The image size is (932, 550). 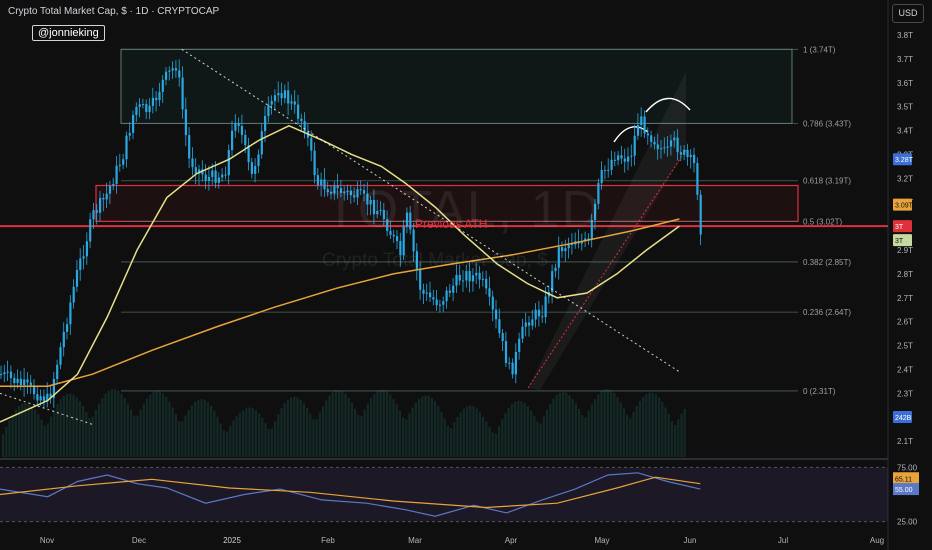 What do you see at coordinates (905, 131) in the screenshot?
I see `y-tick-label: 3.4T` at bounding box center [905, 131].